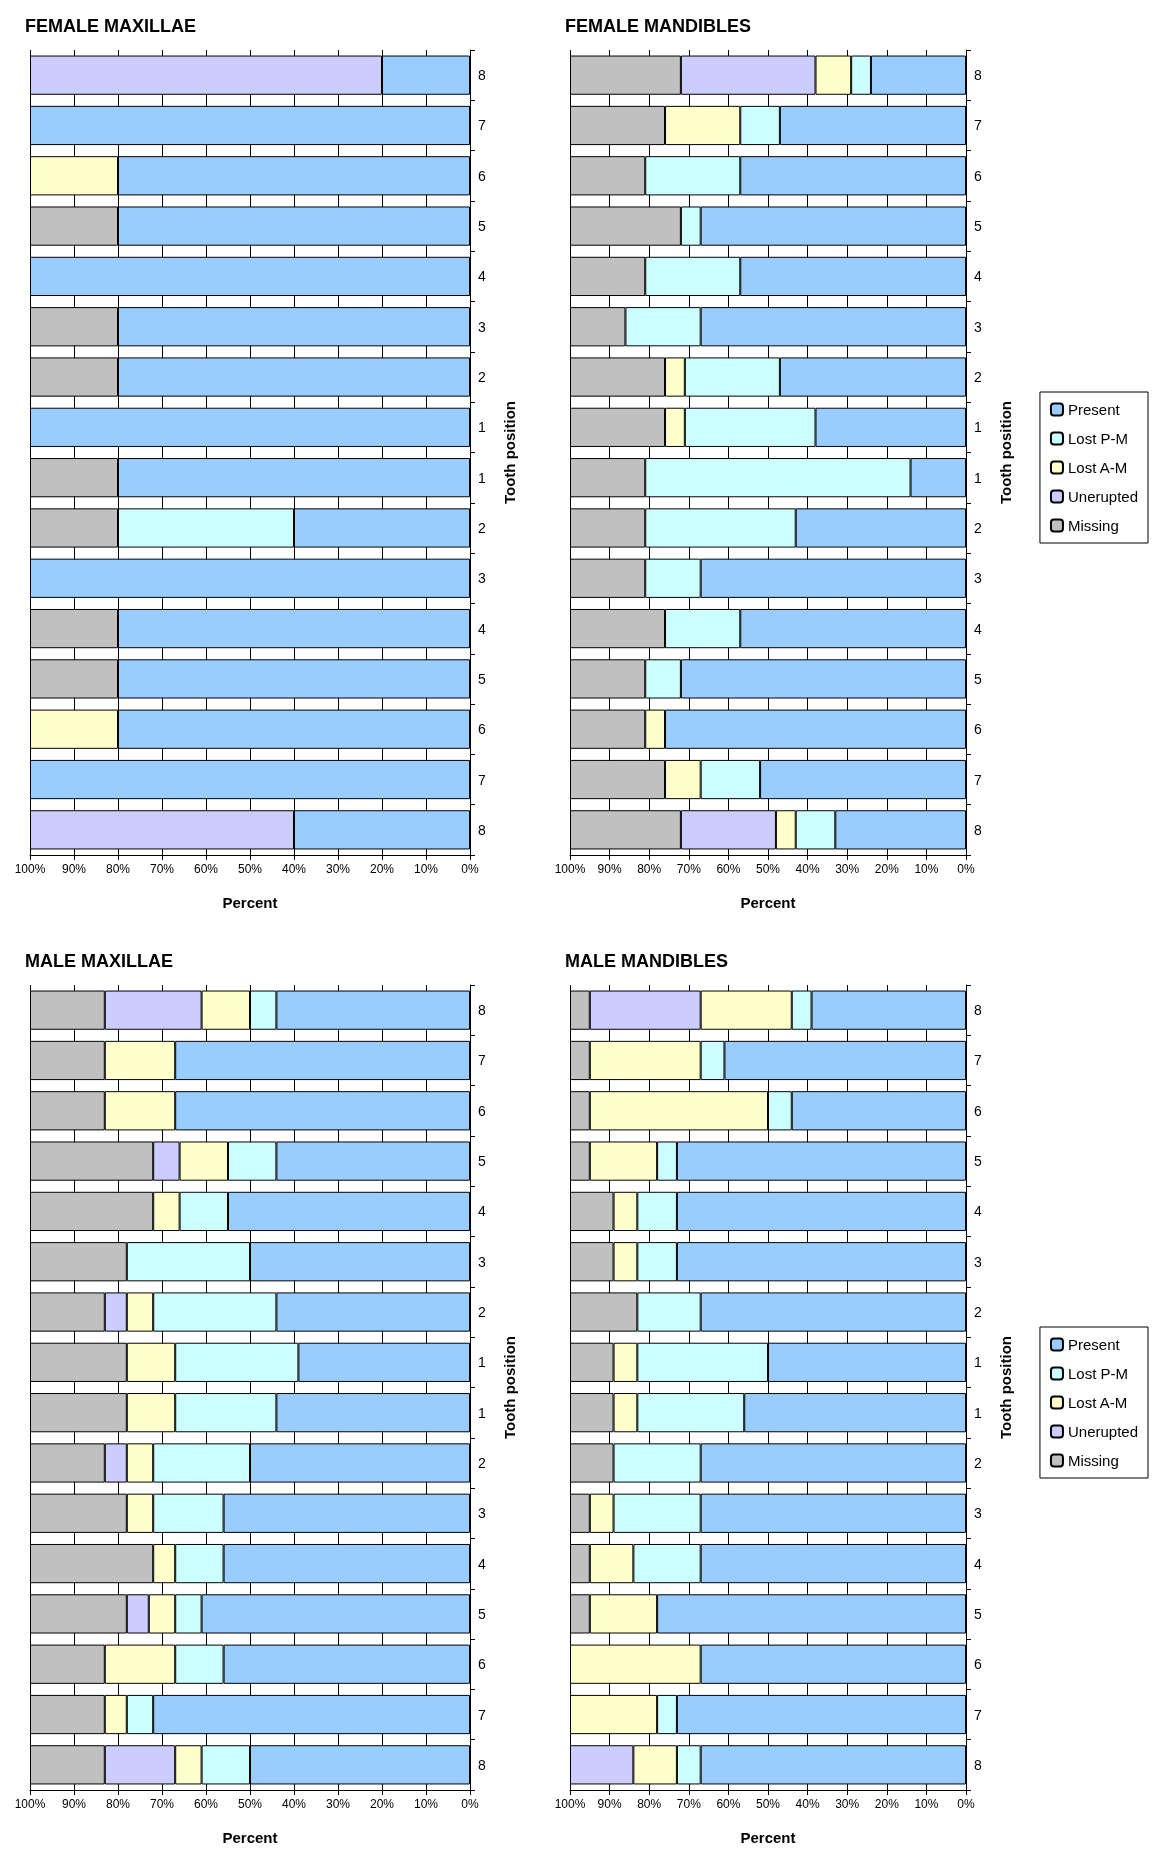  What do you see at coordinates (110, 26) in the screenshot?
I see `chart-title: FEMALE MAXILLAE` at bounding box center [110, 26].